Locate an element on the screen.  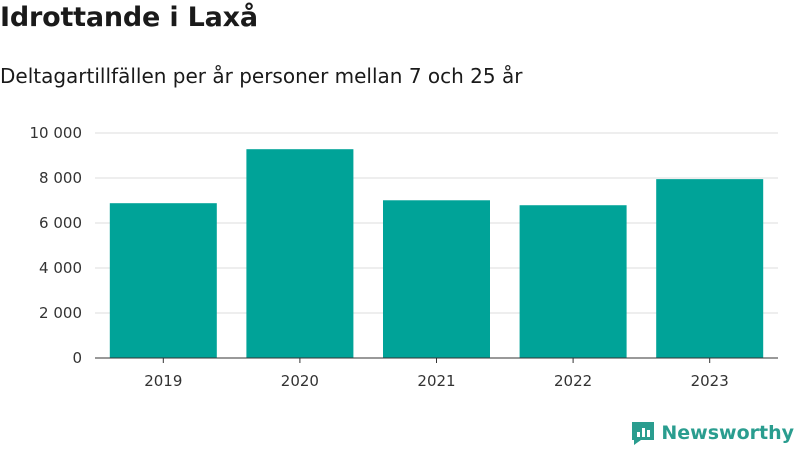
chart-title: Idrottande i Laxå is located at coordinates (129, 17).